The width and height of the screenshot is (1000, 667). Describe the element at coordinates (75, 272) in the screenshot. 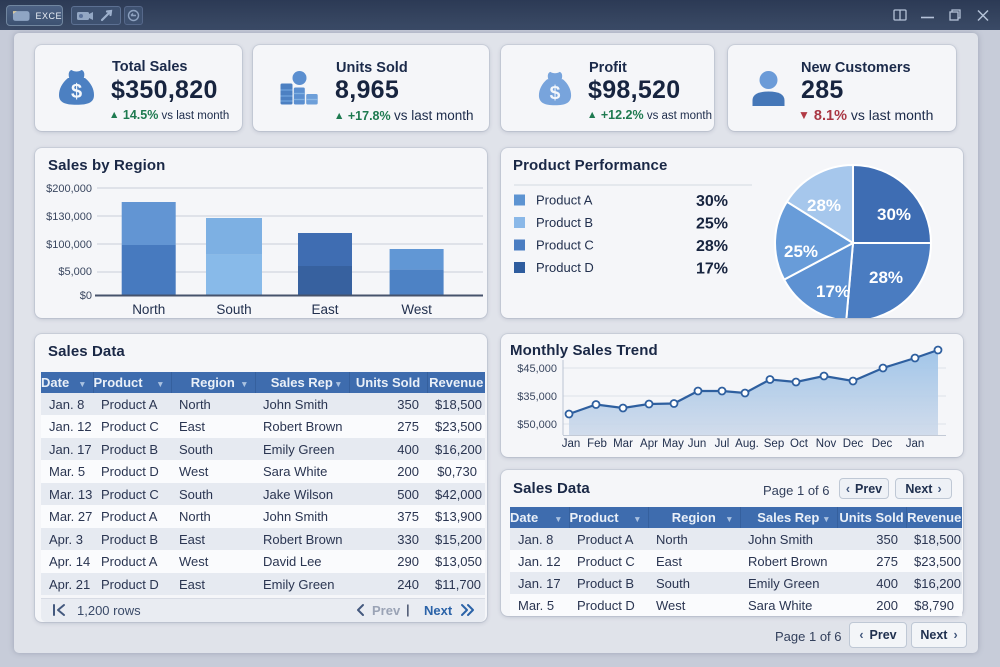

I see `svg-text: $5,000` at that location.